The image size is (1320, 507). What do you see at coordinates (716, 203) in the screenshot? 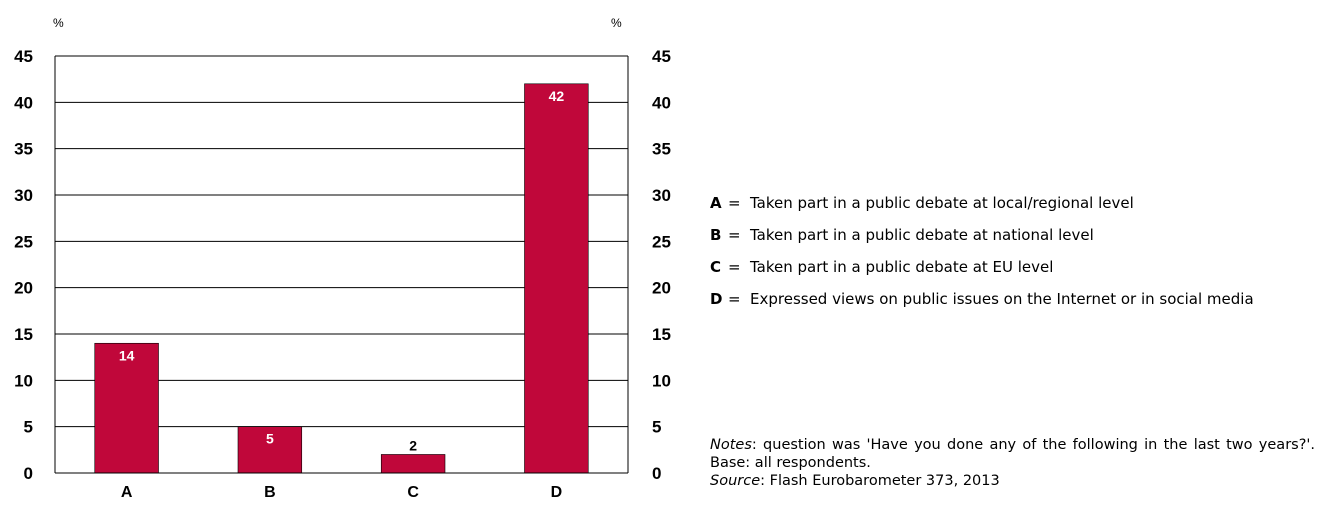
I see `legend-key: A` at bounding box center [716, 203].